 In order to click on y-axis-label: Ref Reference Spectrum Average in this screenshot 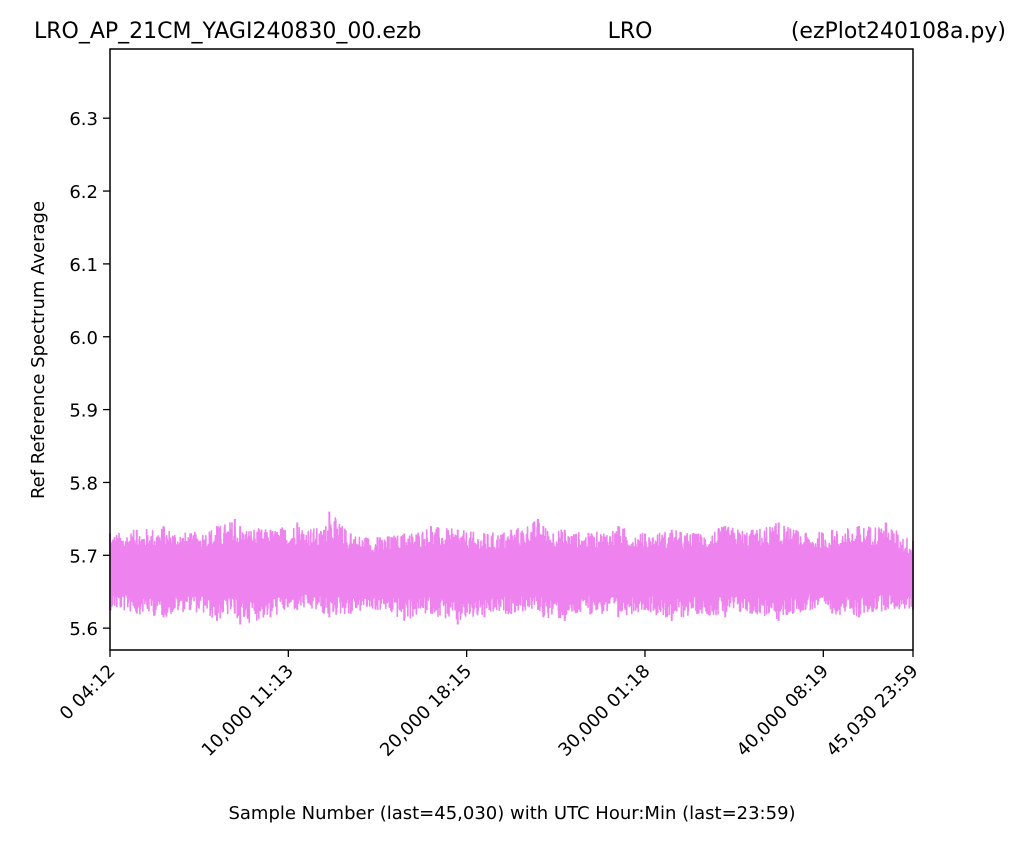, I will do `click(38, 350)`.